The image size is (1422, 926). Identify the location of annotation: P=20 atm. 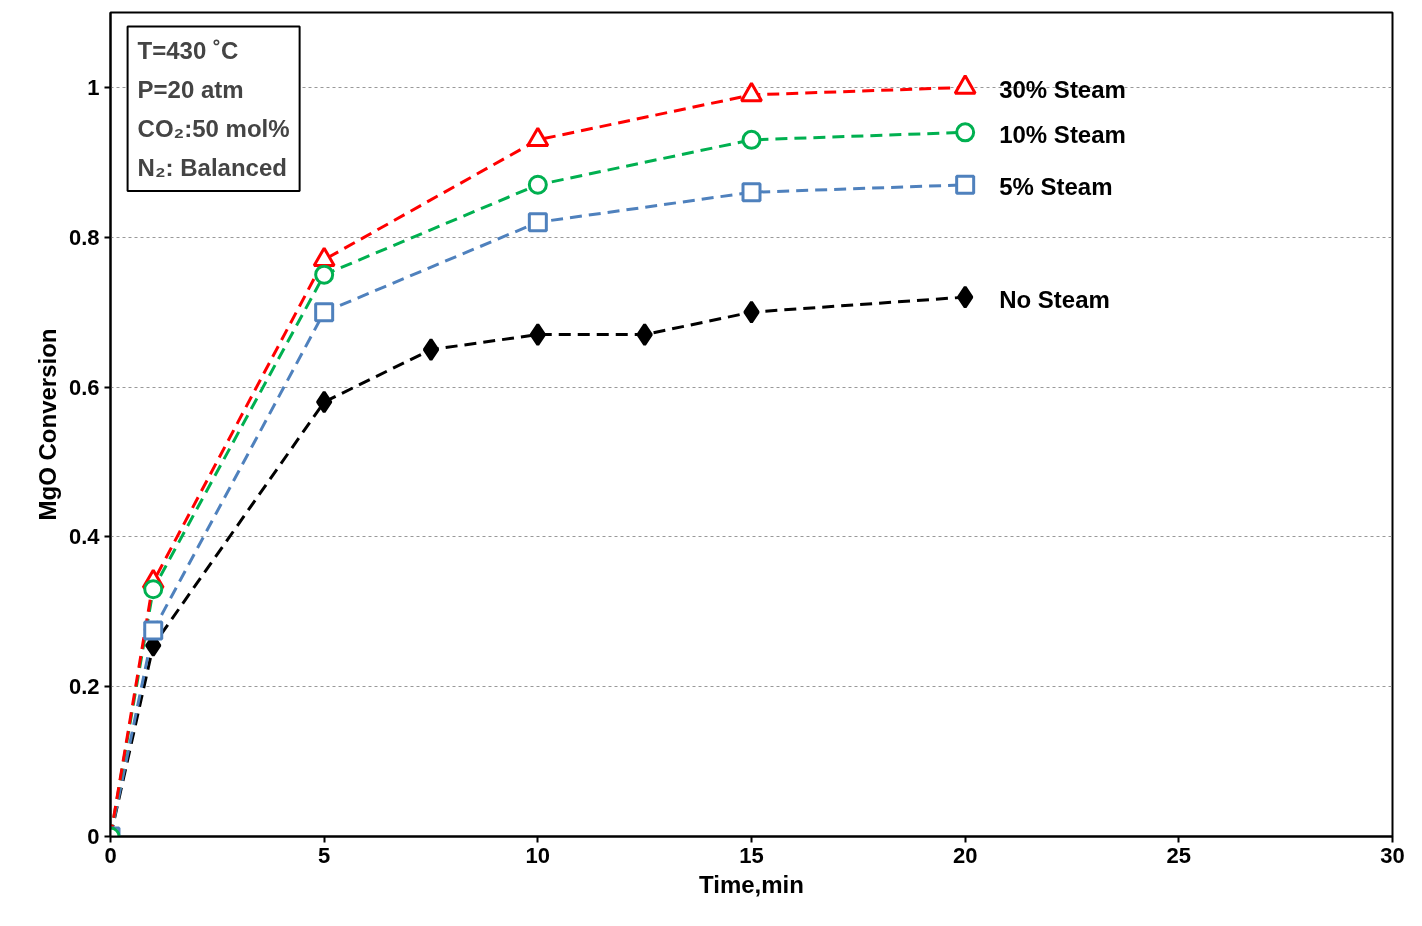
(190, 89).